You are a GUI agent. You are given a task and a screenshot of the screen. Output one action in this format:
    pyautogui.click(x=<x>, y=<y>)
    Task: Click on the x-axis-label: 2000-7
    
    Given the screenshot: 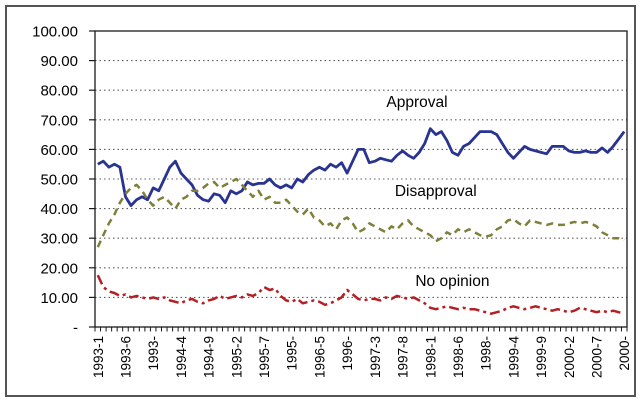 What is the action you would take?
    pyautogui.click(x=597, y=357)
    